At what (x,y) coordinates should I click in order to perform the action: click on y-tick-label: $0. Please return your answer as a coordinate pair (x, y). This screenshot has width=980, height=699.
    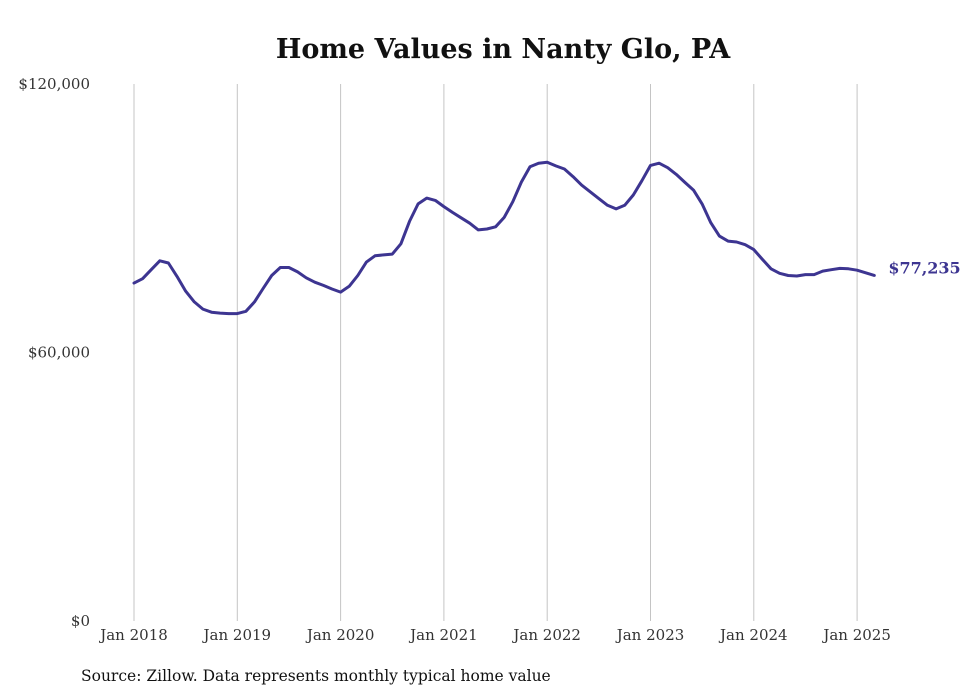
    Looking at the image, I should click on (80, 621).